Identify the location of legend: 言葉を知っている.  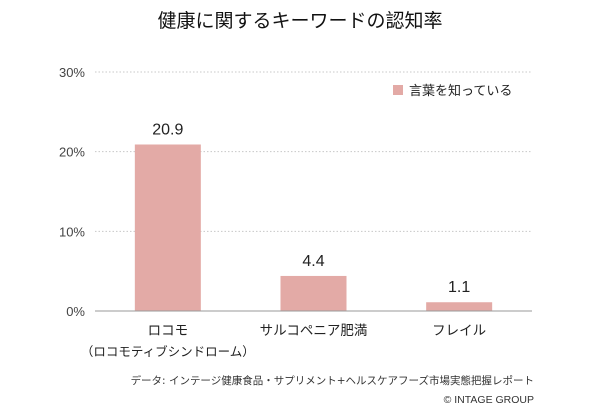
(452, 91).